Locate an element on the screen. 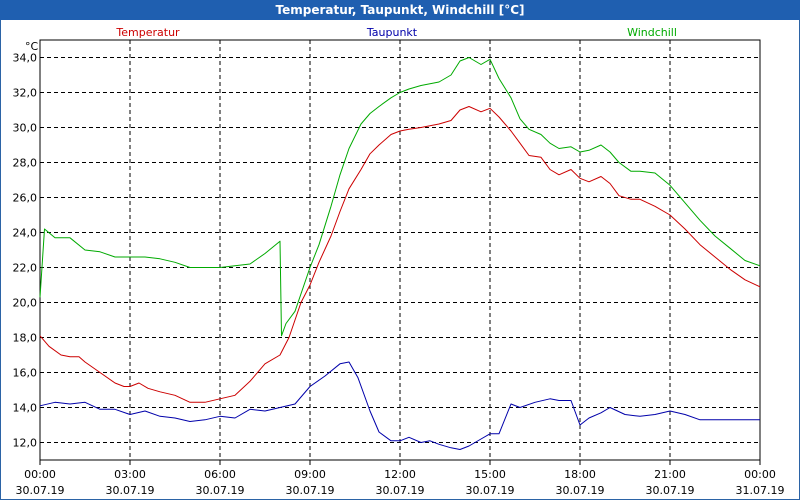 The image size is (800, 500). y-tick-label: 20,0 is located at coordinates (25, 303).